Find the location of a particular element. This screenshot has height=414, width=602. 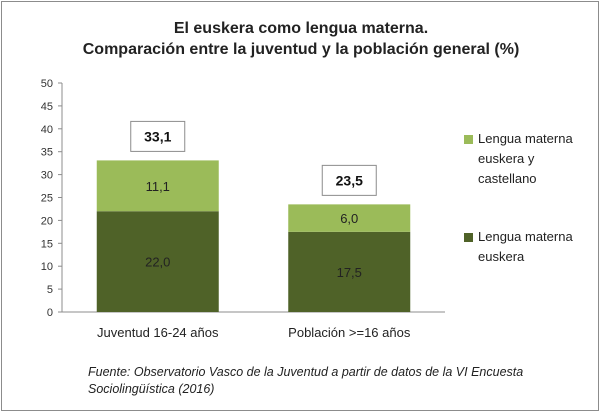

data-label: 22,0 is located at coordinates (157, 262).